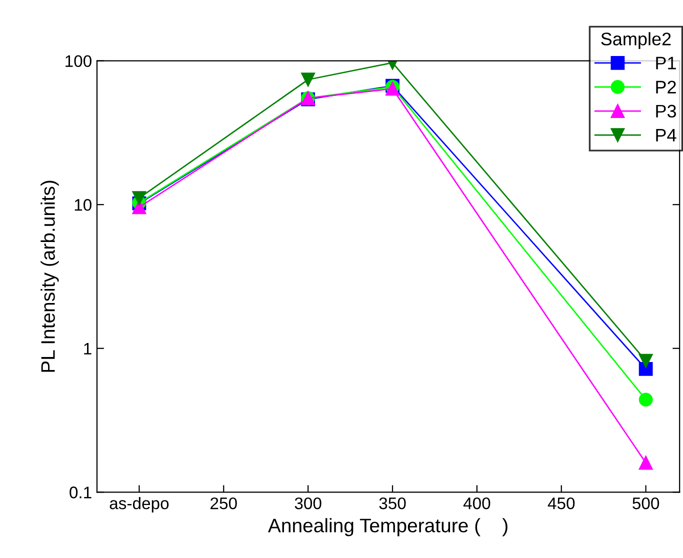 The height and width of the screenshot is (558, 683). Describe the element at coordinates (388, 527) in the screenshot. I see `x-axis-title: Annealing Temperature ( )` at that location.